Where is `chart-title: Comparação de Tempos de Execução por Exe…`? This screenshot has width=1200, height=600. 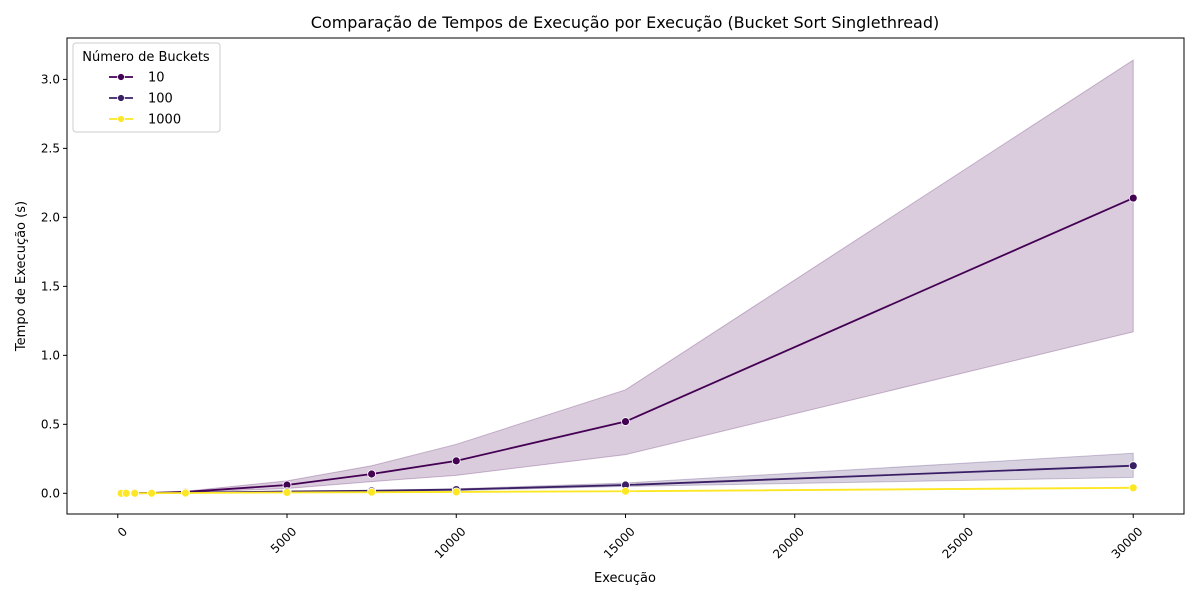
chart-title: Comparação de Tempos de Execução por Exe… is located at coordinates (625, 22).